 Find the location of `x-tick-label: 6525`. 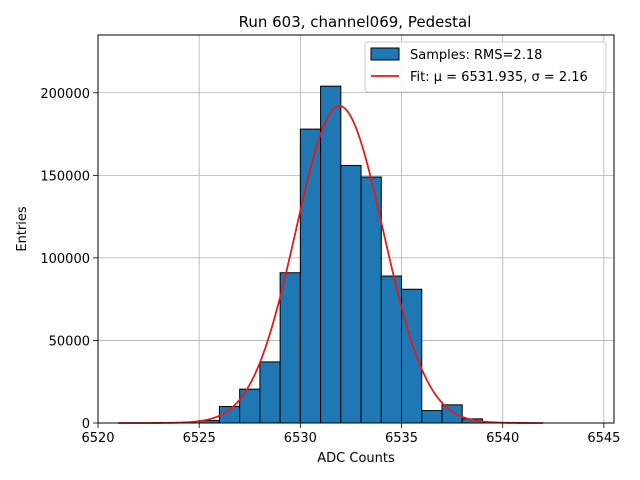

x-tick-label: 6525 is located at coordinates (199, 438).